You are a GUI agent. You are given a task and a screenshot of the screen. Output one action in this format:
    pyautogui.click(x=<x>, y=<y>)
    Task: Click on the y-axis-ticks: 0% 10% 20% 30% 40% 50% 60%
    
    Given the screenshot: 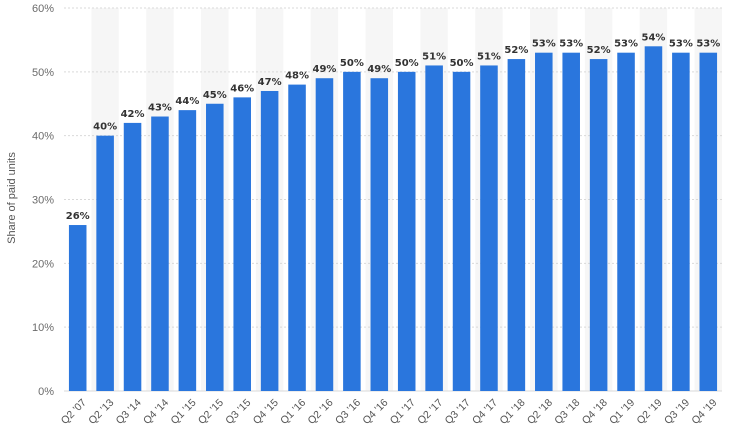 What is the action you would take?
    pyautogui.click(x=43, y=200)
    